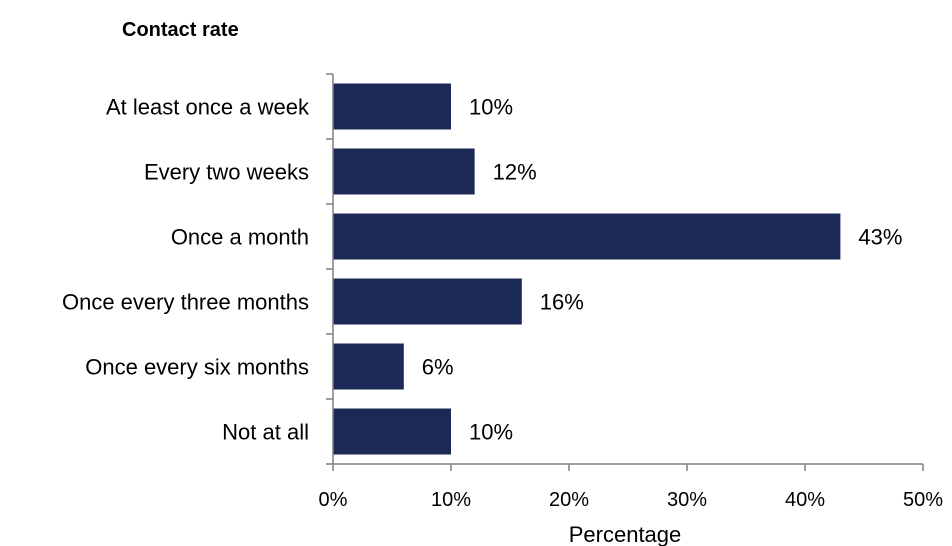 The width and height of the screenshot is (952, 546). What do you see at coordinates (562, 302) in the screenshot?
I see `value-label-3: 16%` at bounding box center [562, 302].